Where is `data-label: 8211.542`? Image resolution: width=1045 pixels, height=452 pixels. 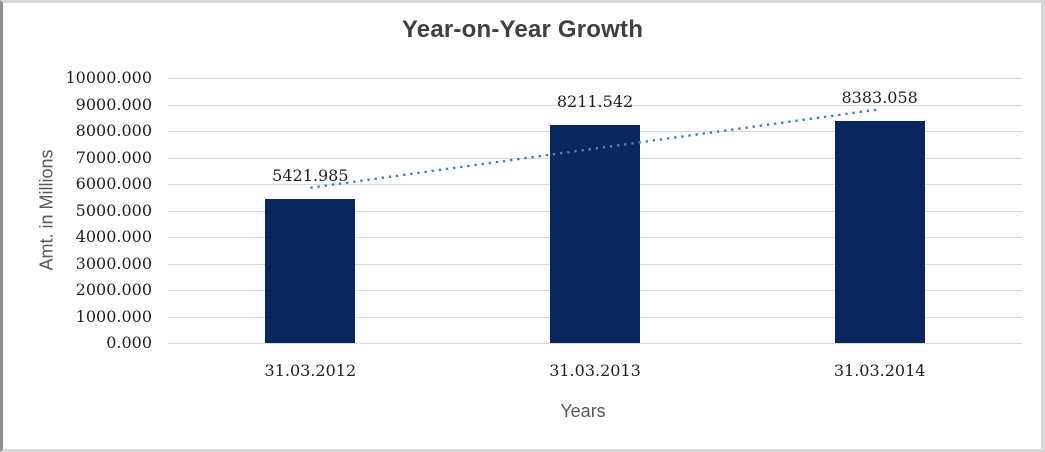
data-label: 8211.542 is located at coordinates (595, 102).